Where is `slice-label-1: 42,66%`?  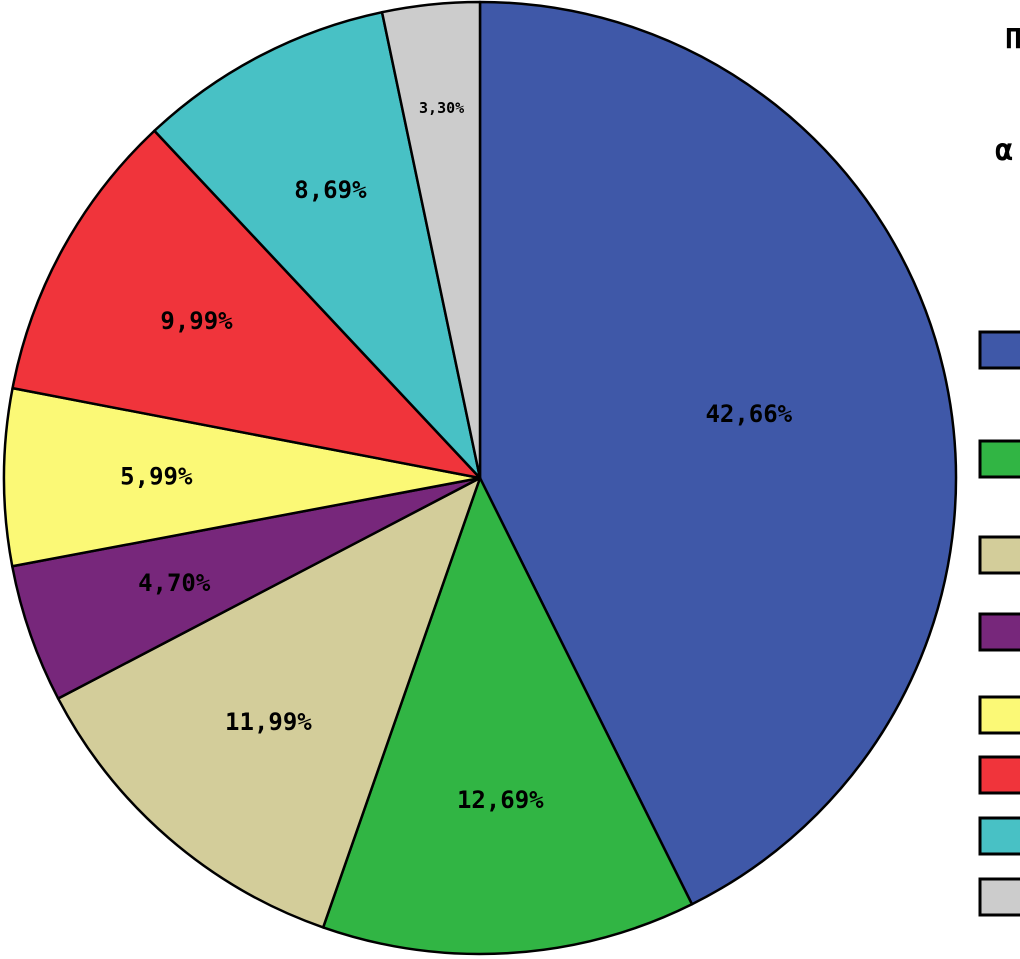 slice-label-1: 42,66% is located at coordinates (748, 414).